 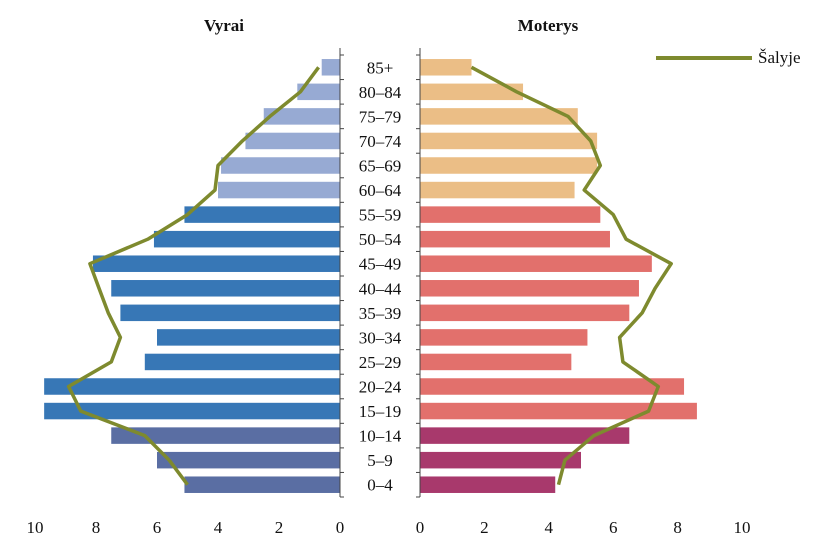 What do you see at coordinates (279, 190) in the screenshot?
I see `men-bar-60–64` at bounding box center [279, 190].